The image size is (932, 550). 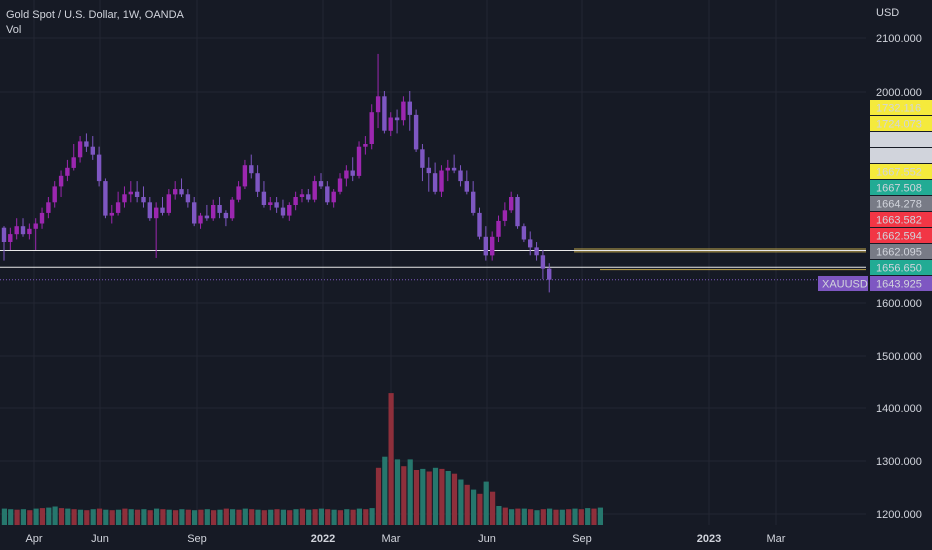 I want to click on symbol-badge, so click(x=843, y=283).